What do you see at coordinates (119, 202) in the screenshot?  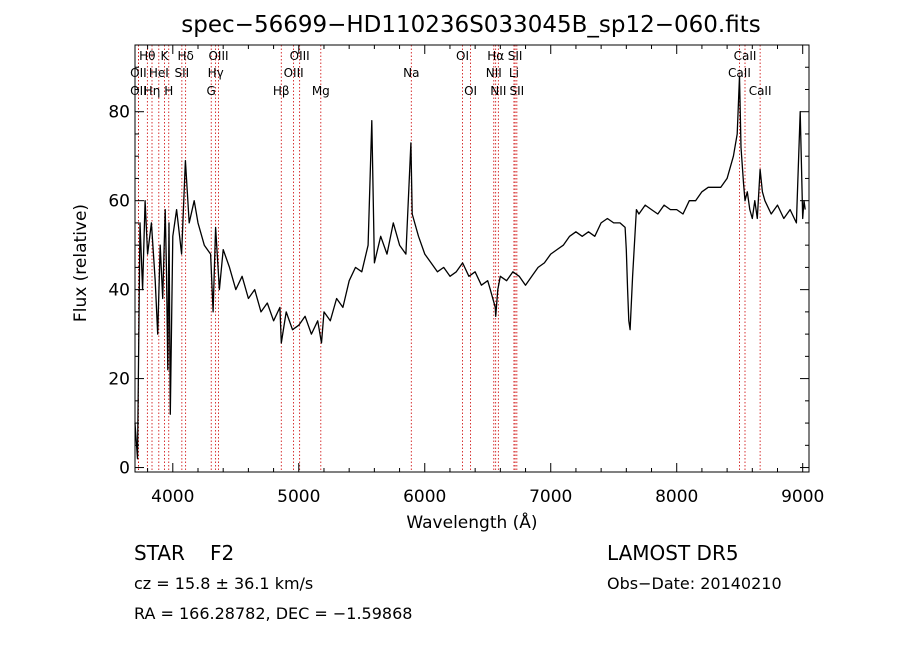 I see `y-tick-label: 60` at bounding box center [119, 202].